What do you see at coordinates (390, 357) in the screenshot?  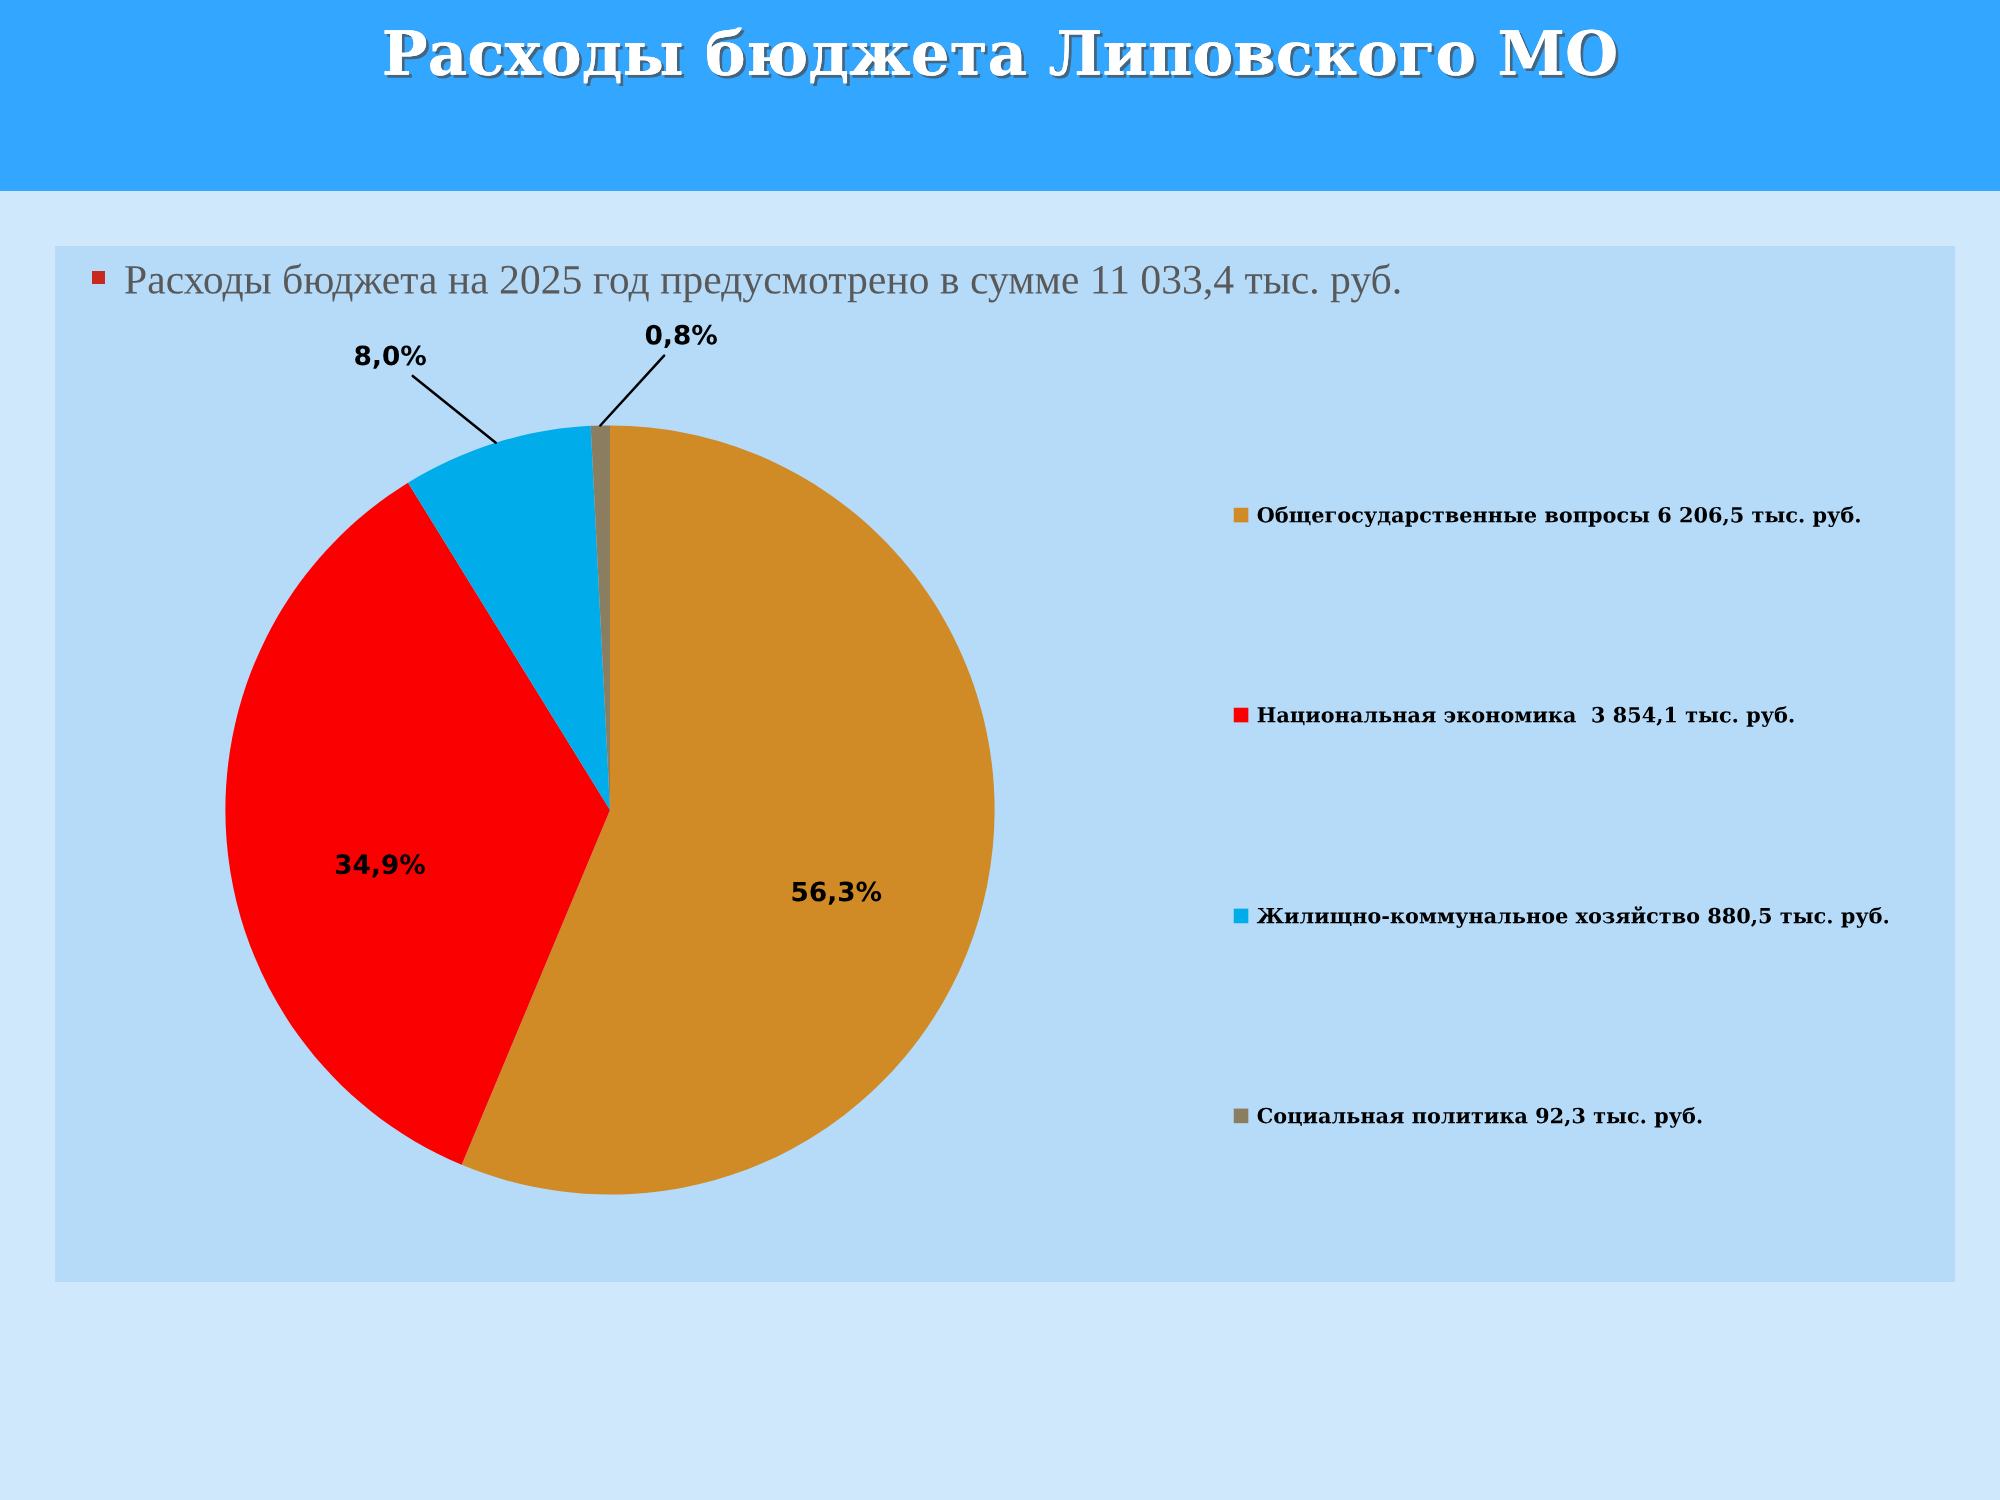 I see `data-label: 8,0%` at bounding box center [390, 357].